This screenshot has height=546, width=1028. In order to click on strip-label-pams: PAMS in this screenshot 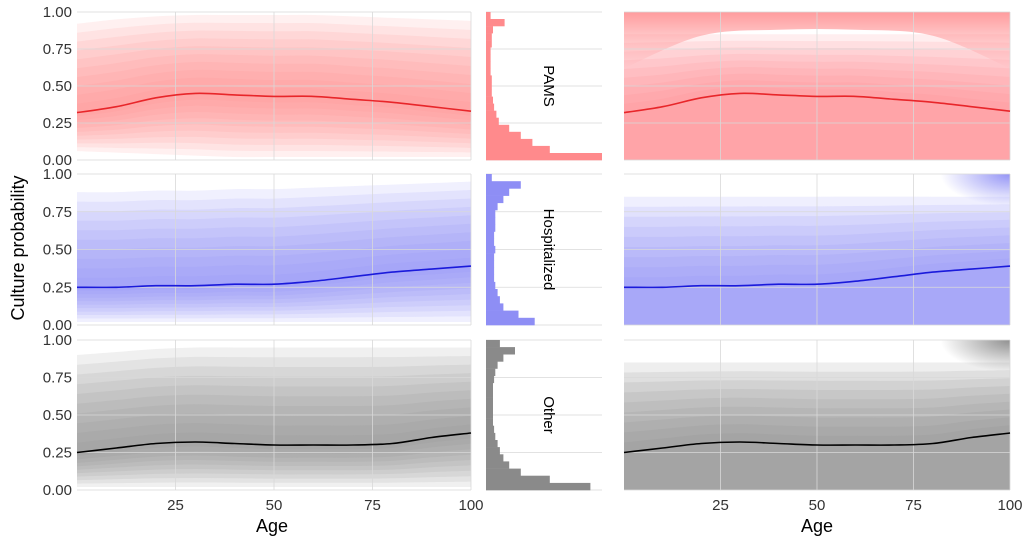, I will do `click(548, 85)`.